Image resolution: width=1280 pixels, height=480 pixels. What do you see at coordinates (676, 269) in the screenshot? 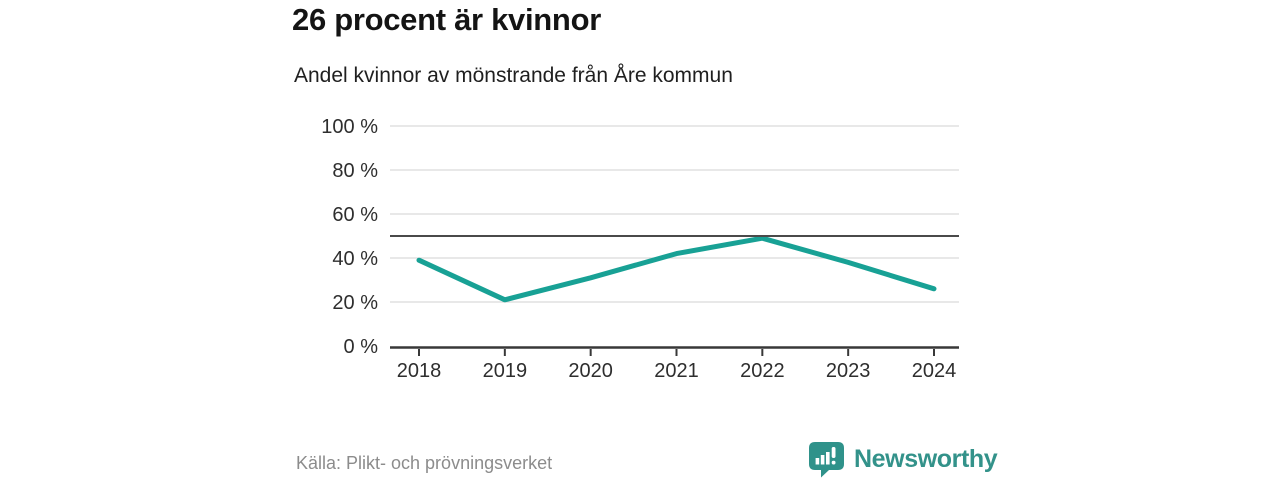
I see `data-line-andel-kvinnor-av-mönstrande` at bounding box center [676, 269].